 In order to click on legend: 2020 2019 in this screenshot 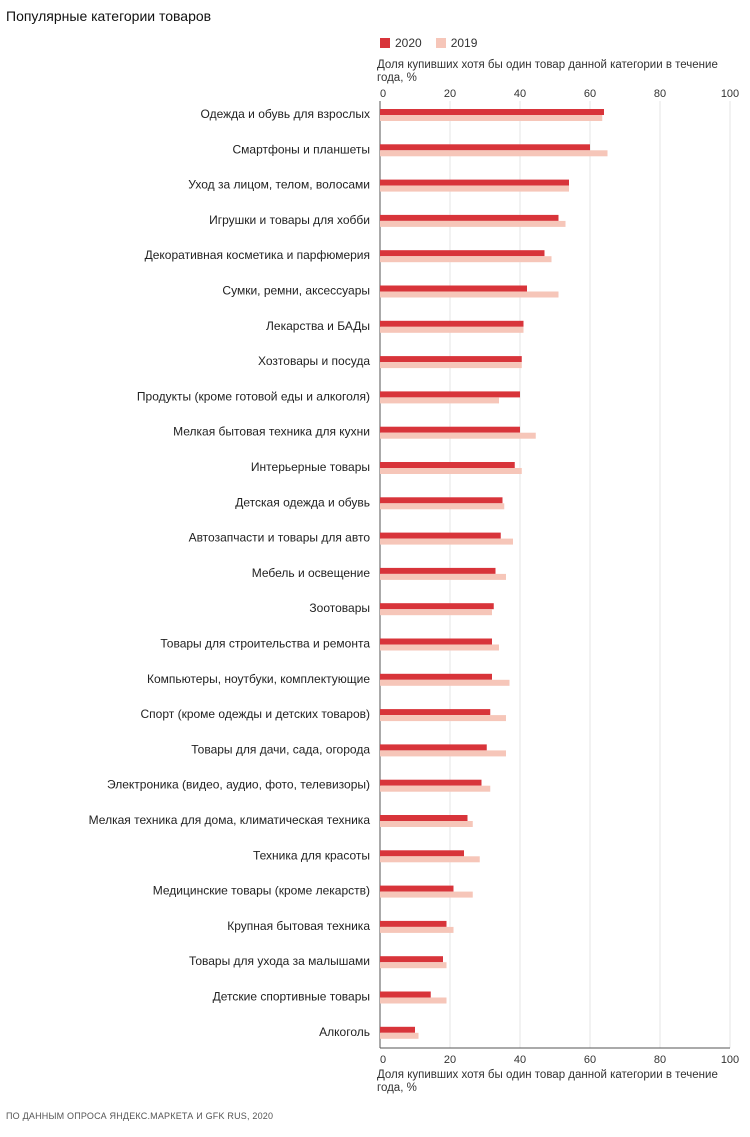, I will do `click(428, 43)`.